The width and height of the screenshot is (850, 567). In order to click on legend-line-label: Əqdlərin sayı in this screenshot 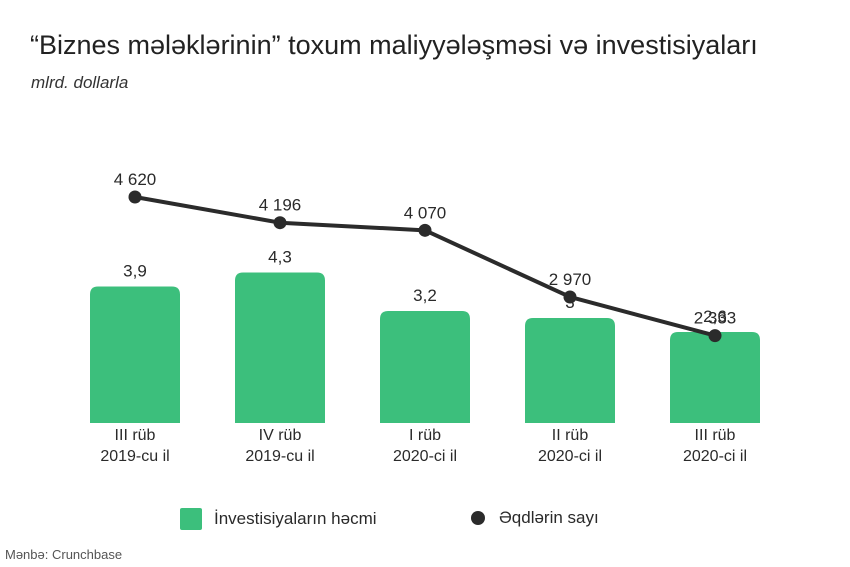, I will do `click(549, 517)`.